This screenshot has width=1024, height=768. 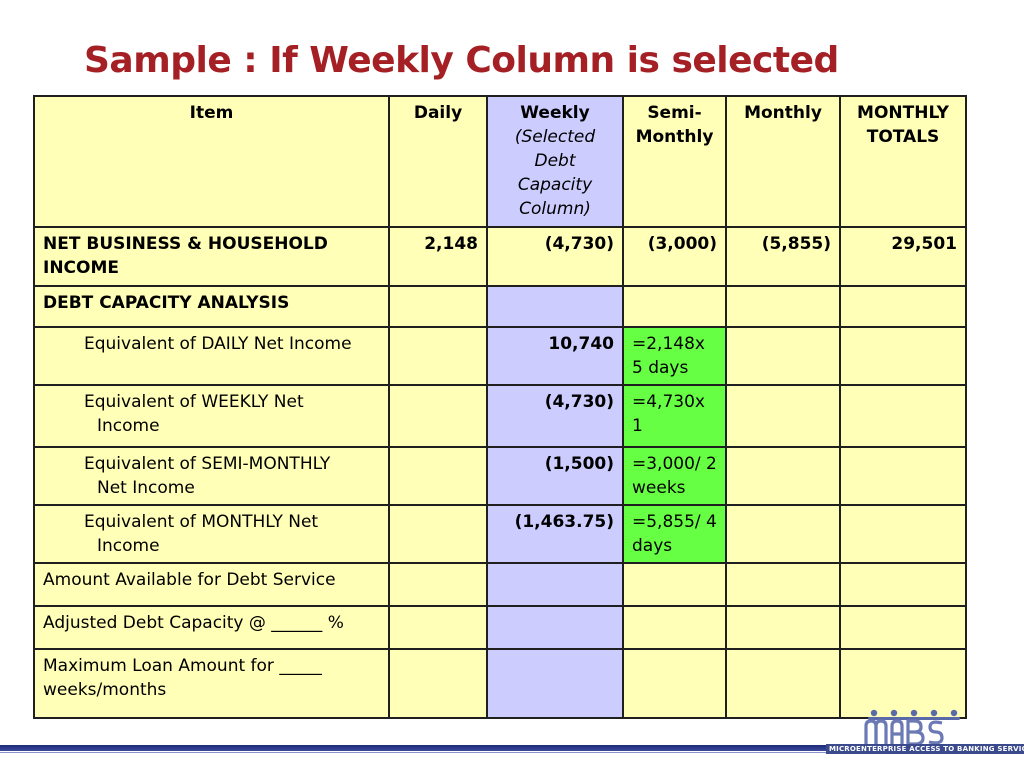 What do you see at coordinates (912, 727) in the screenshot?
I see `mabs-logo` at bounding box center [912, 727].